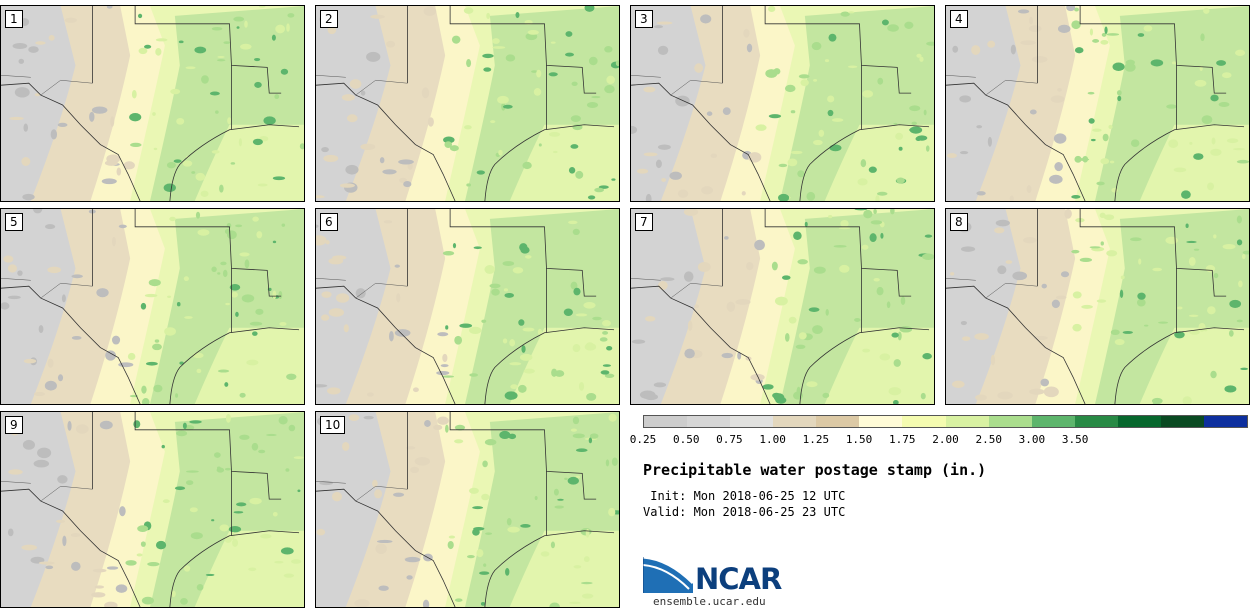 The image size is (1260, 610). Describe the element at coordinates (1032, 439) in the screenshot. I see `colorbar-tick-label: 3.00` at that location.